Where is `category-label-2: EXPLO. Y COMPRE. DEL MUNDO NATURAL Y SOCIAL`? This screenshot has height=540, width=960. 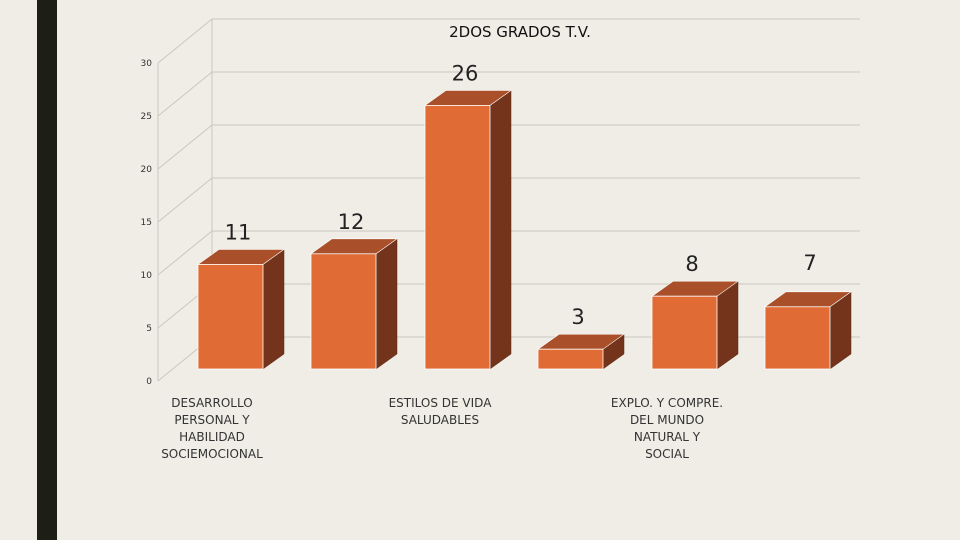 category-label-2: EXPLO. Y COMPRE. DEL MUNDO NATURAL Y SOCIAL is located at coordinates (667, 428).